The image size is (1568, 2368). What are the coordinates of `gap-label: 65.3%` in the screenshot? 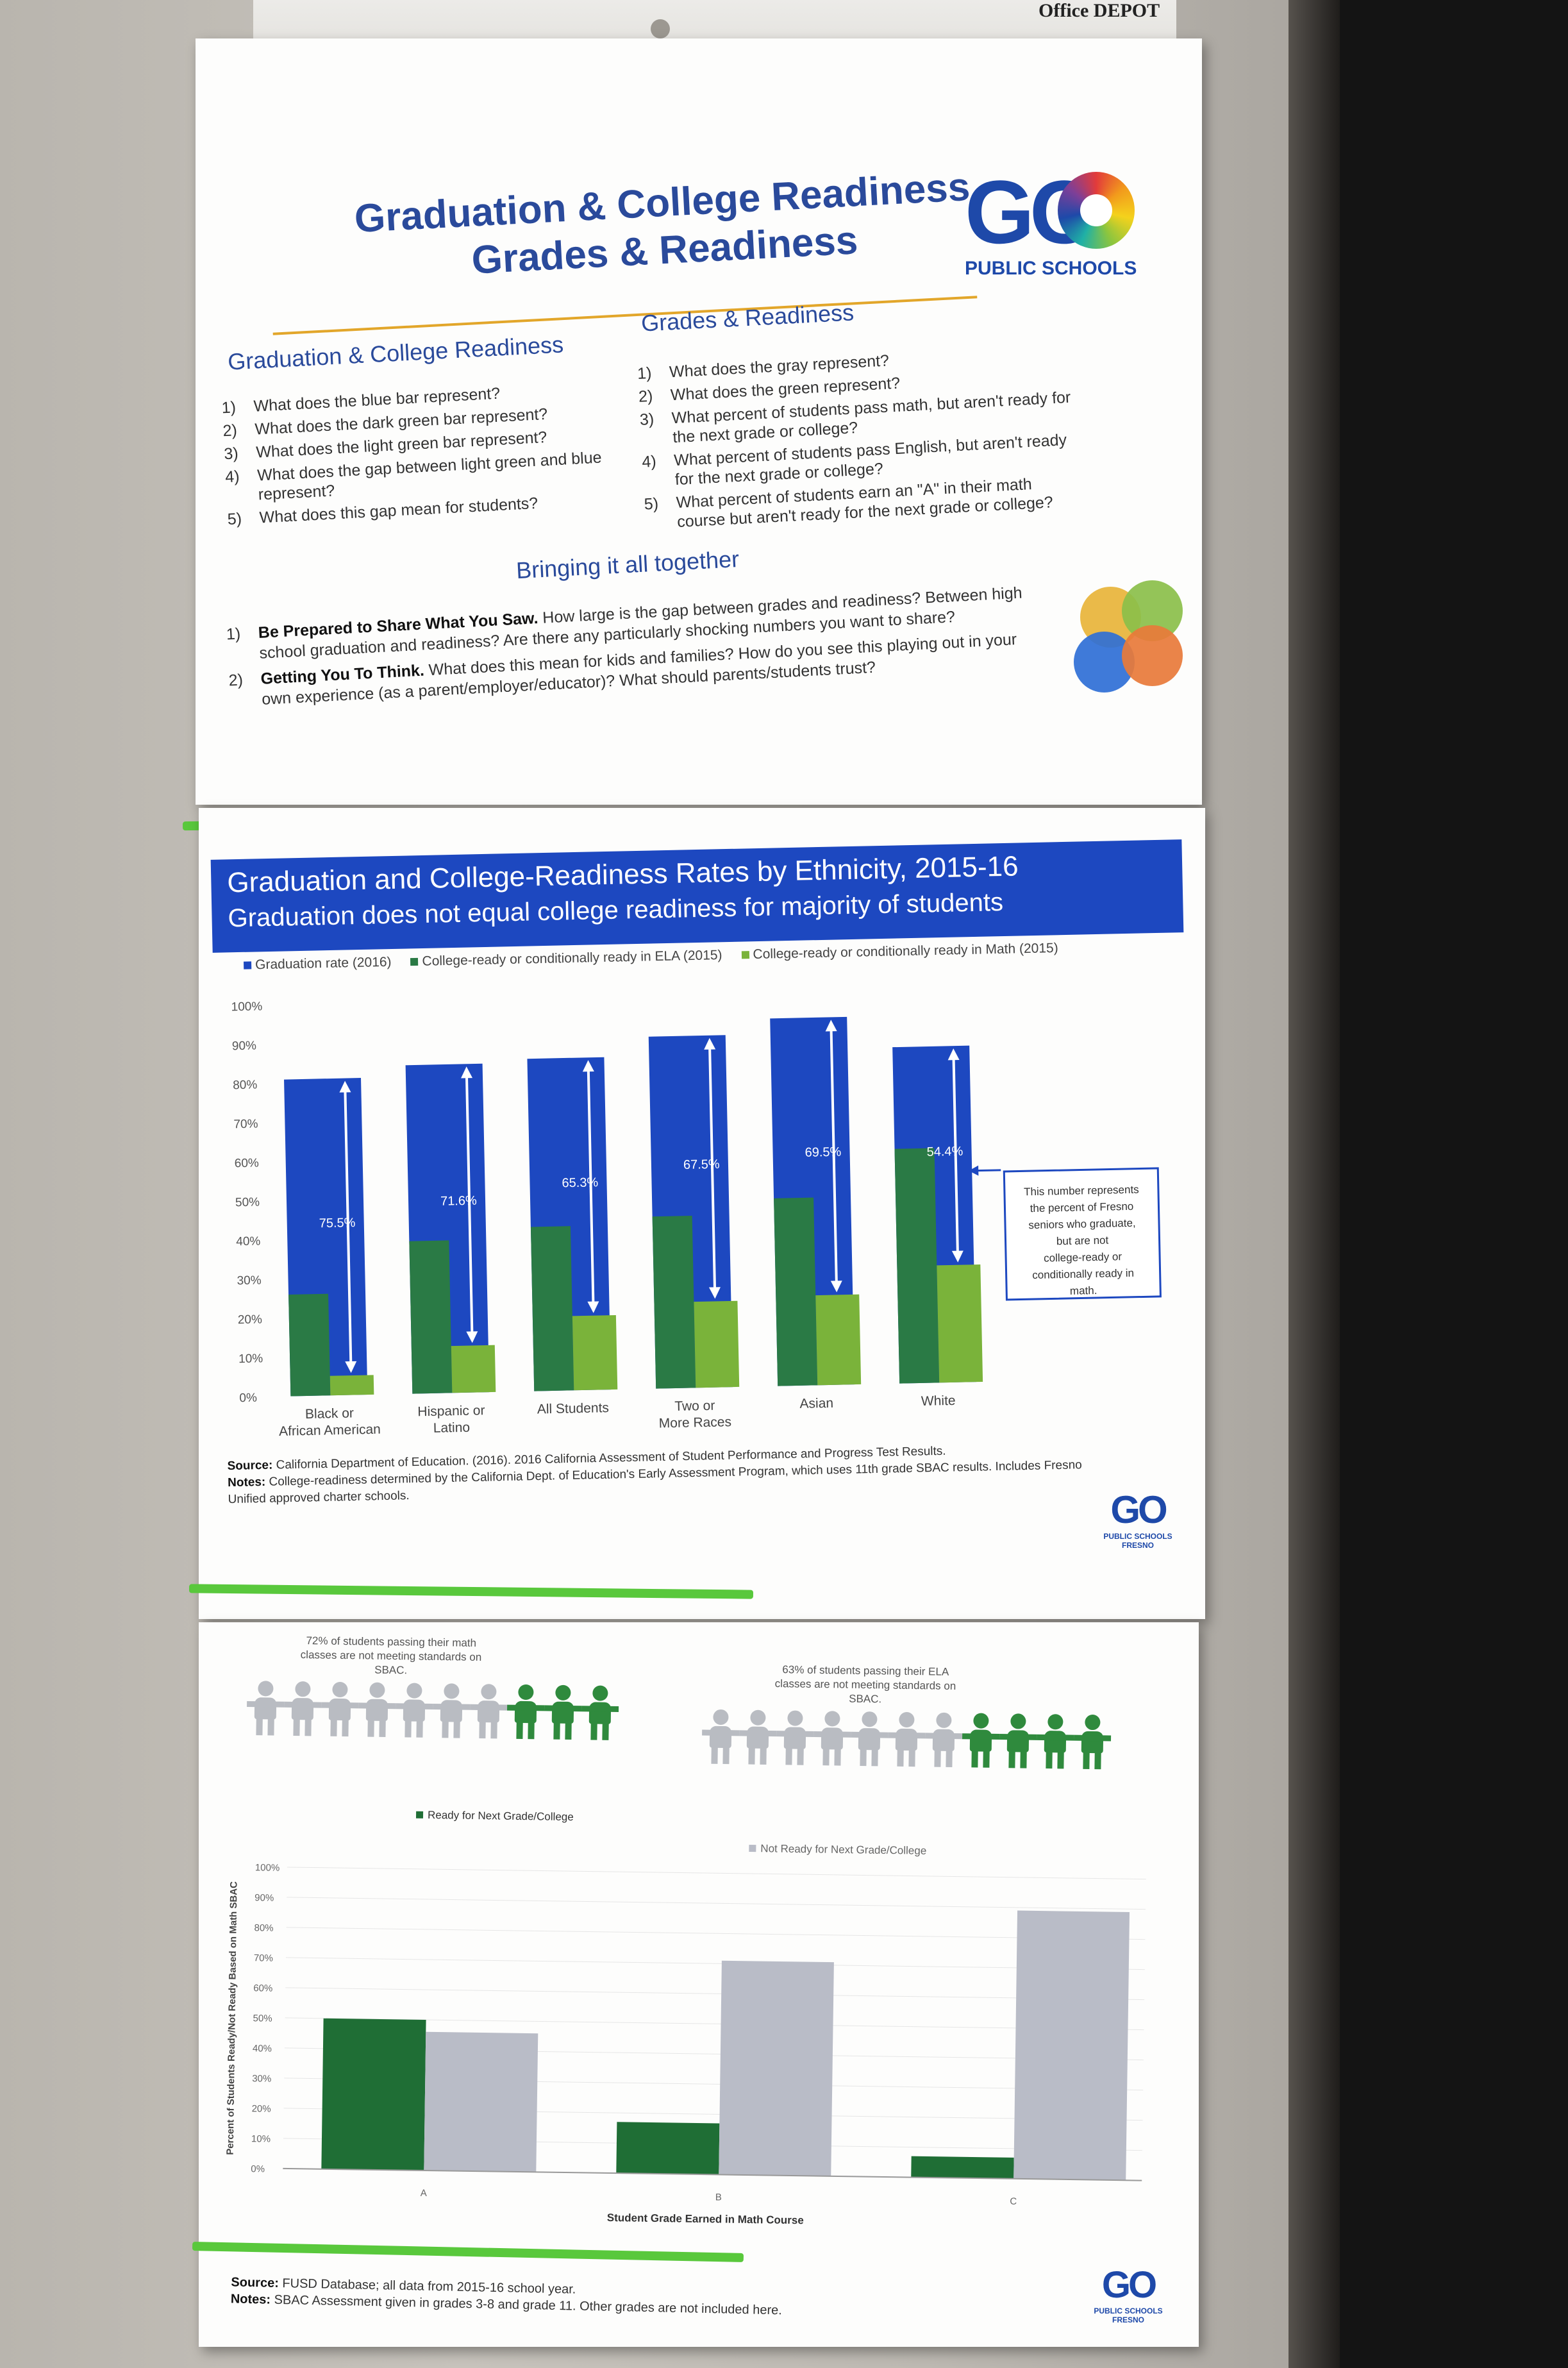 It's located at (580, 1182).